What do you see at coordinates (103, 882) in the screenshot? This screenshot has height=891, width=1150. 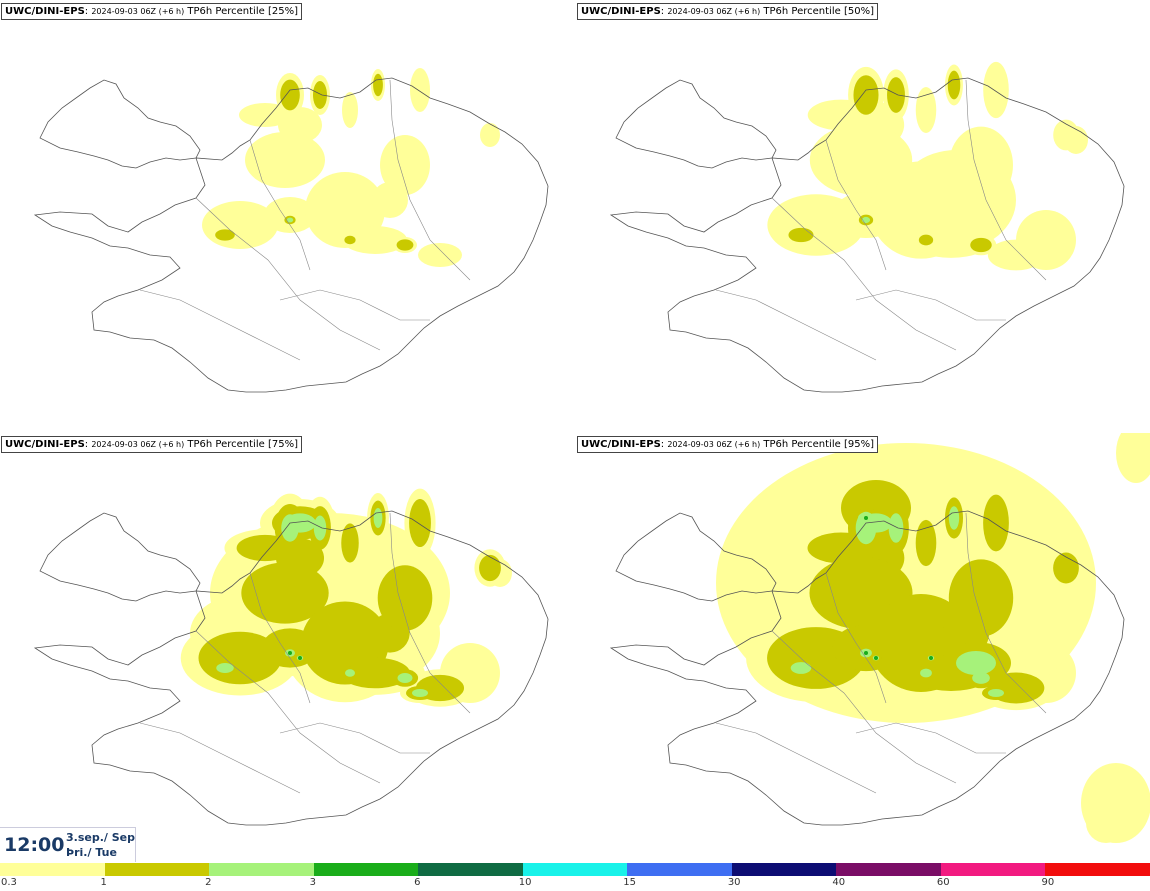 I see `legend-tick-label: 1` at bounding box center [103, 882].